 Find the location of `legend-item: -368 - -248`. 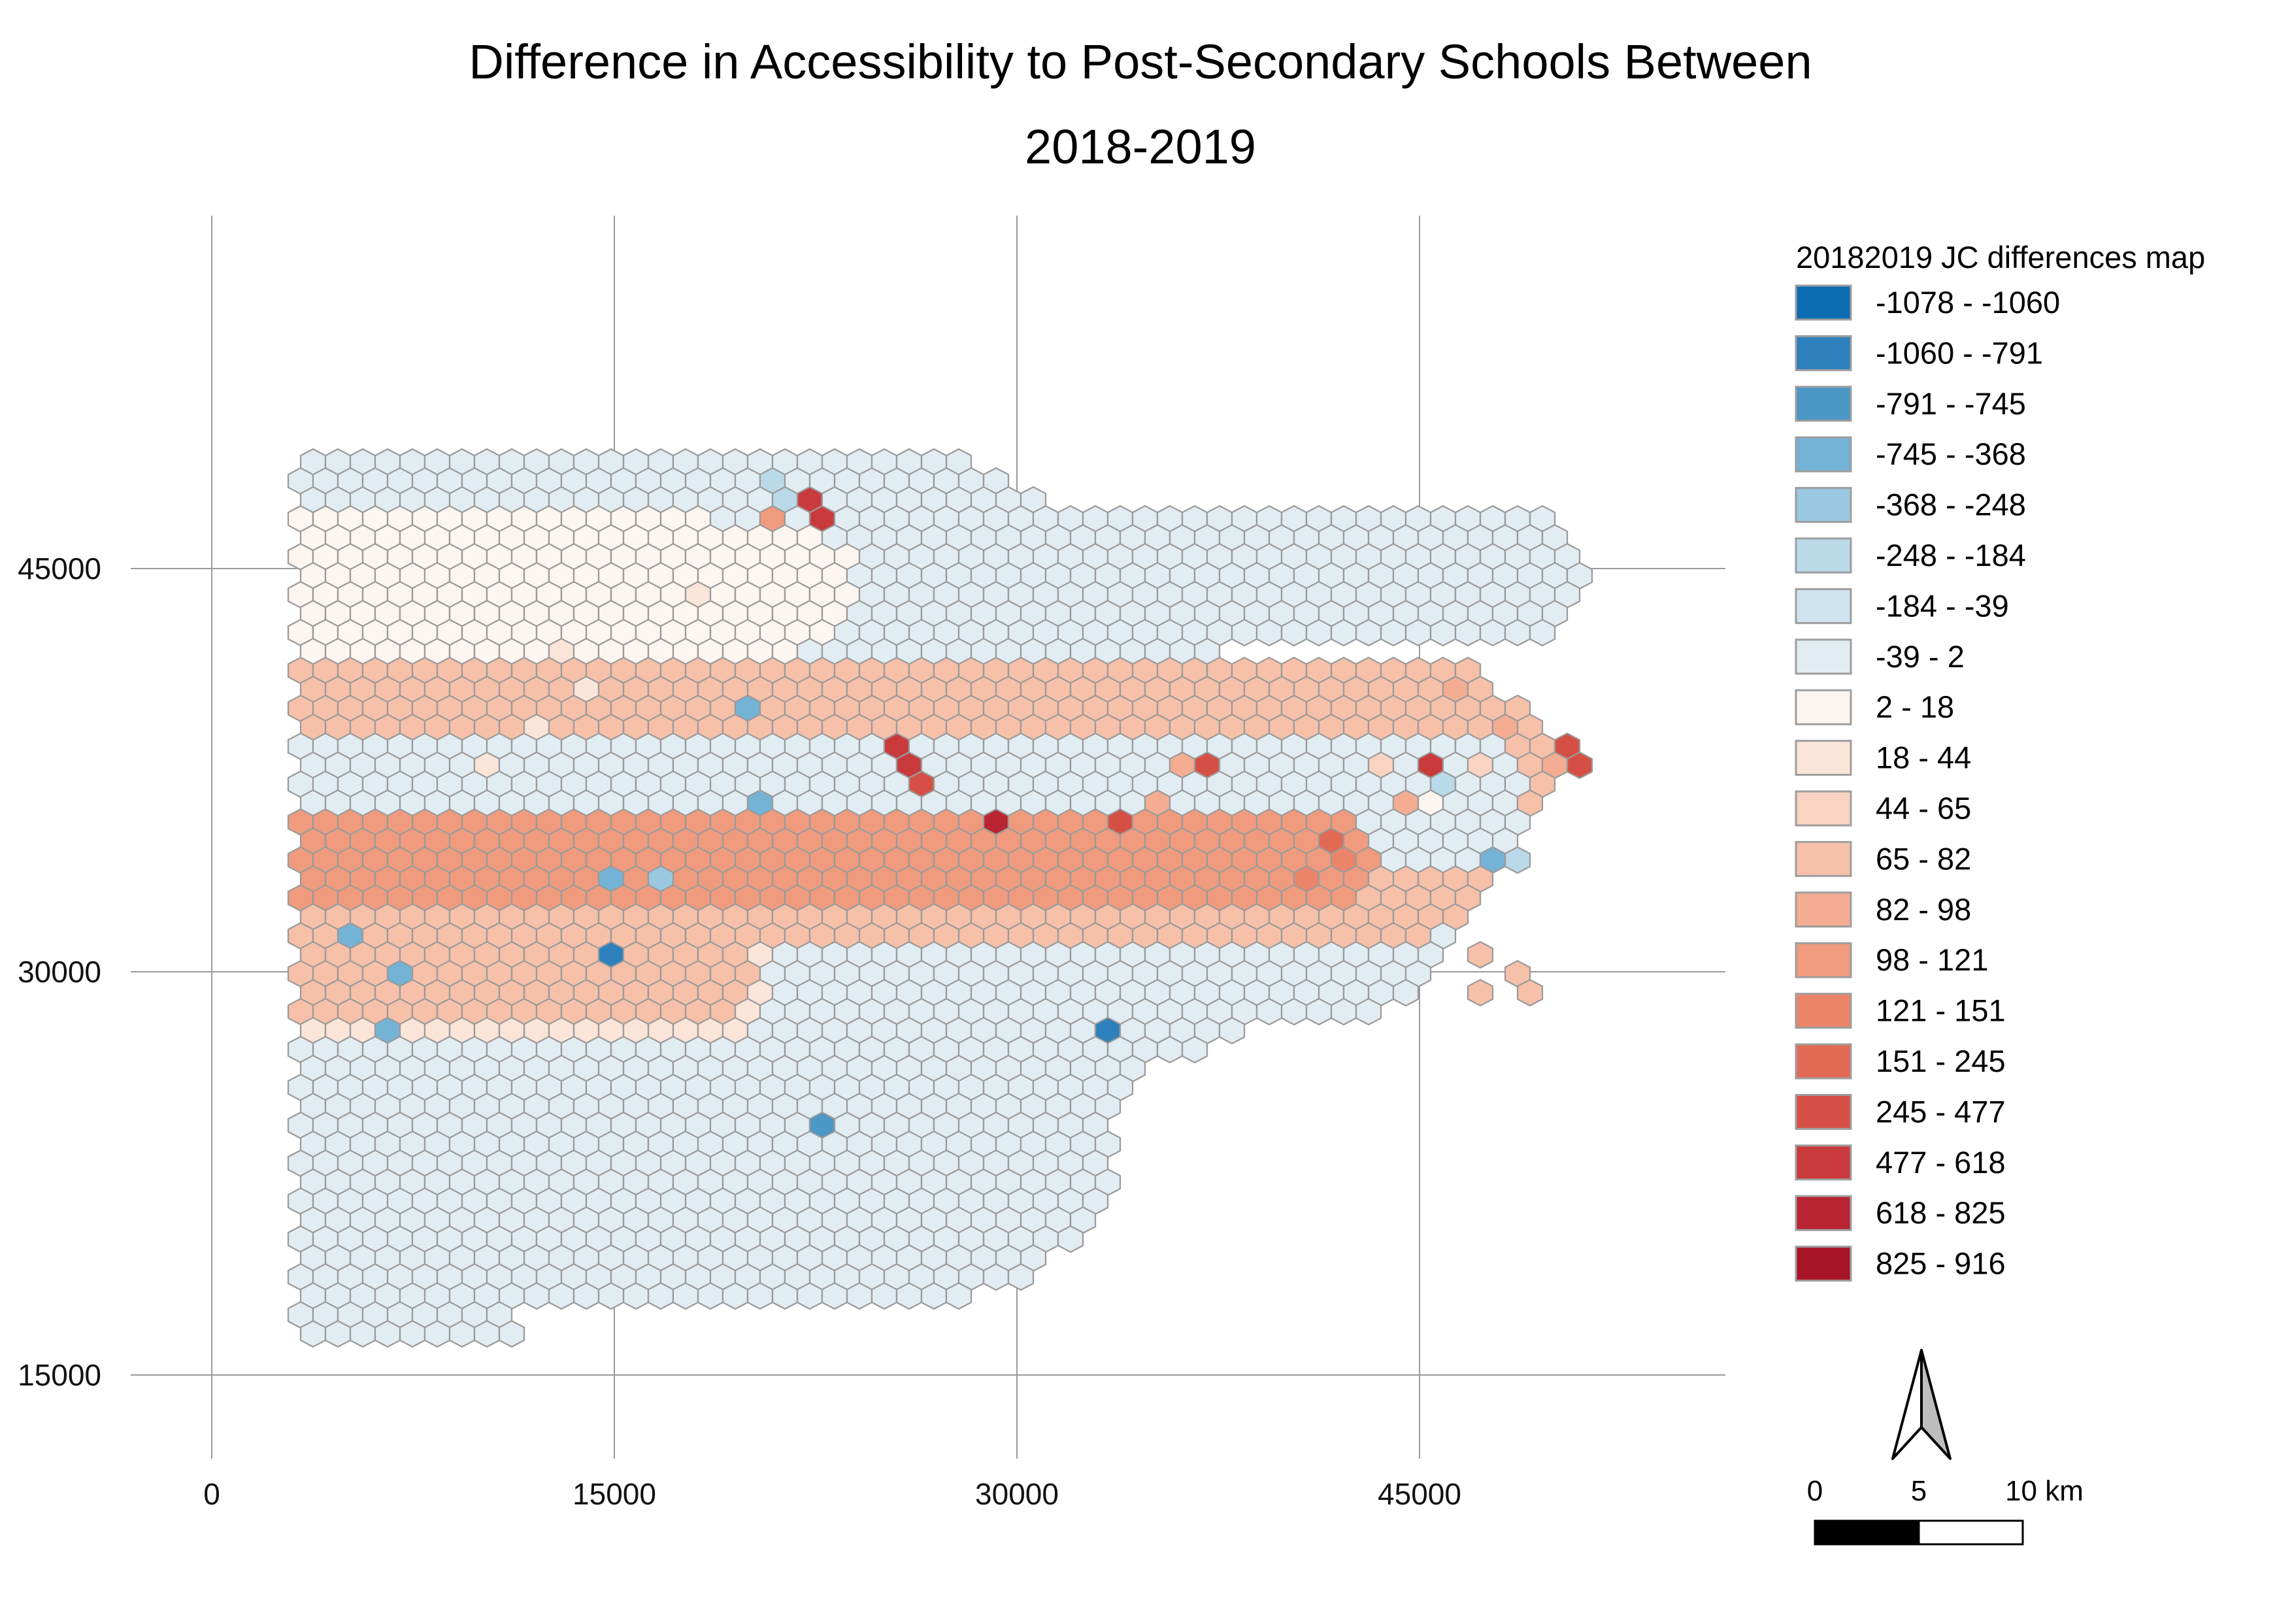

legend-item: -368 - -248 is located at coordinates (1910, 505).